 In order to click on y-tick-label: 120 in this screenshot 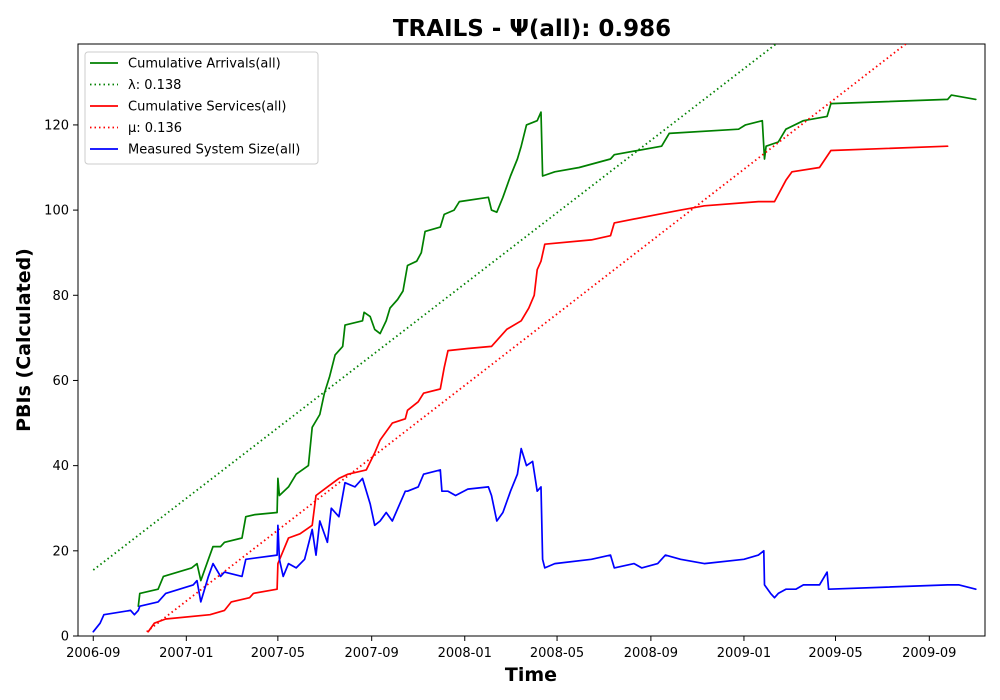, I will do `click(56, 125)`.